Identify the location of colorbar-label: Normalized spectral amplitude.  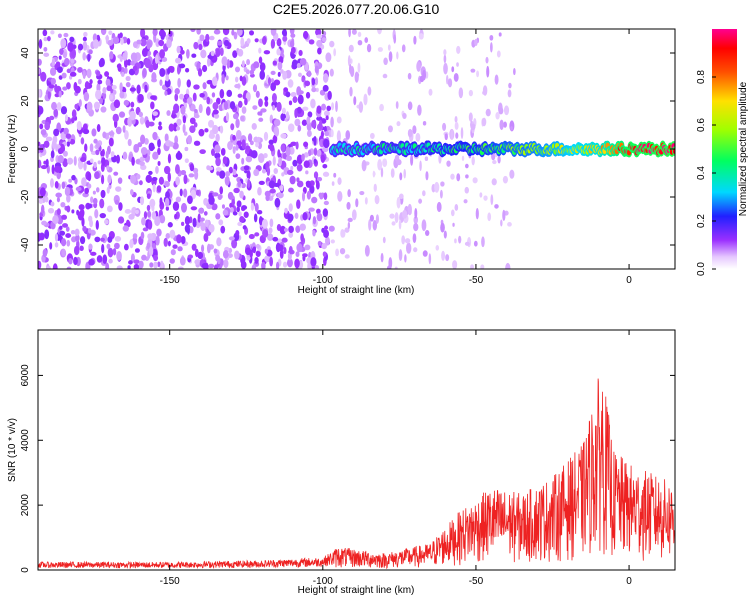
(743, 148).